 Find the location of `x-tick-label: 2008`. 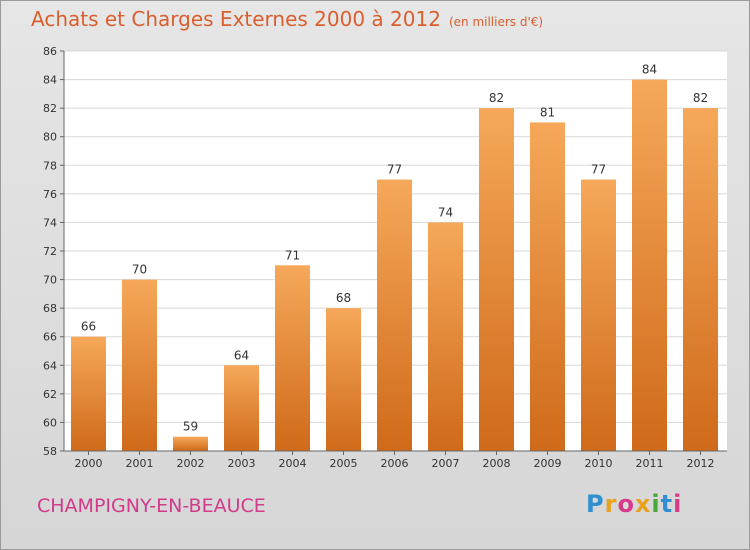

x-tick-label: 2008 is located at coordinates (497, 463).